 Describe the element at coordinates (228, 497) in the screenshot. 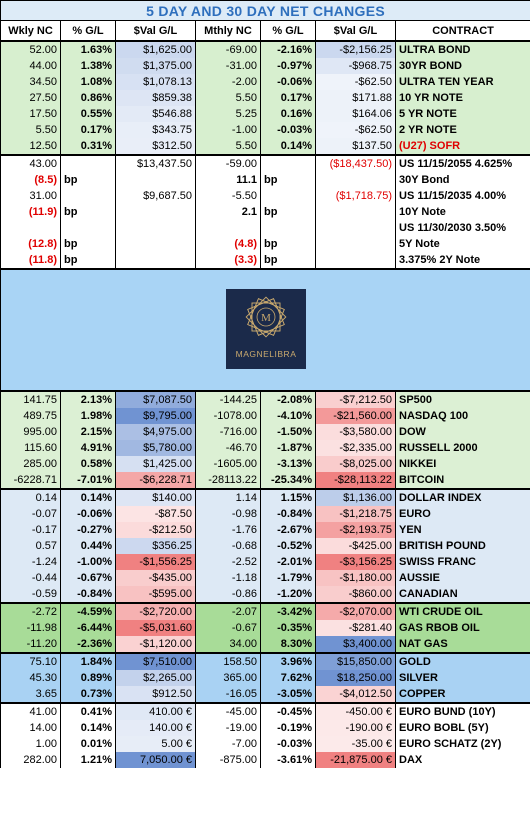

I see `value-cell: 1.14` at that location.